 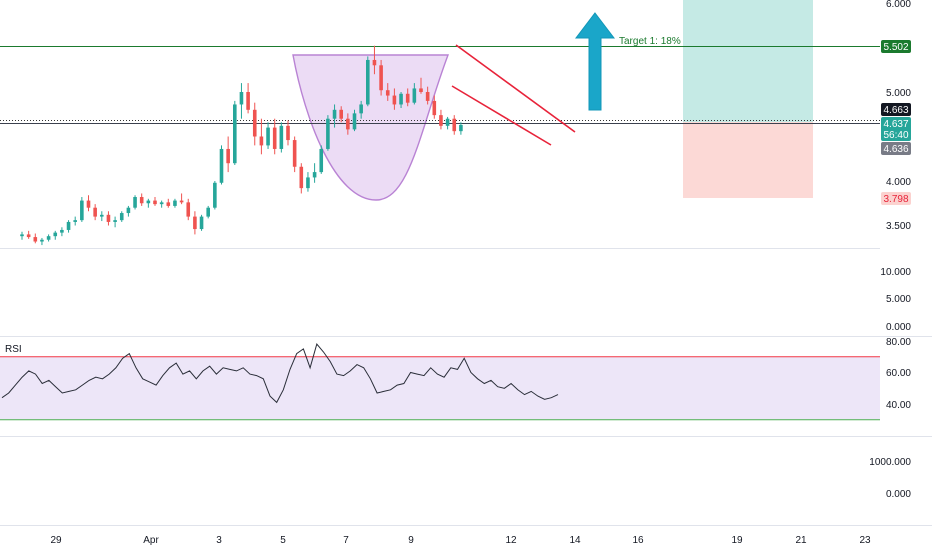 What do you see at coordinates (346, 540) in the screenshot?
I see `time-tick: 7` at bounding box center [346, 540].